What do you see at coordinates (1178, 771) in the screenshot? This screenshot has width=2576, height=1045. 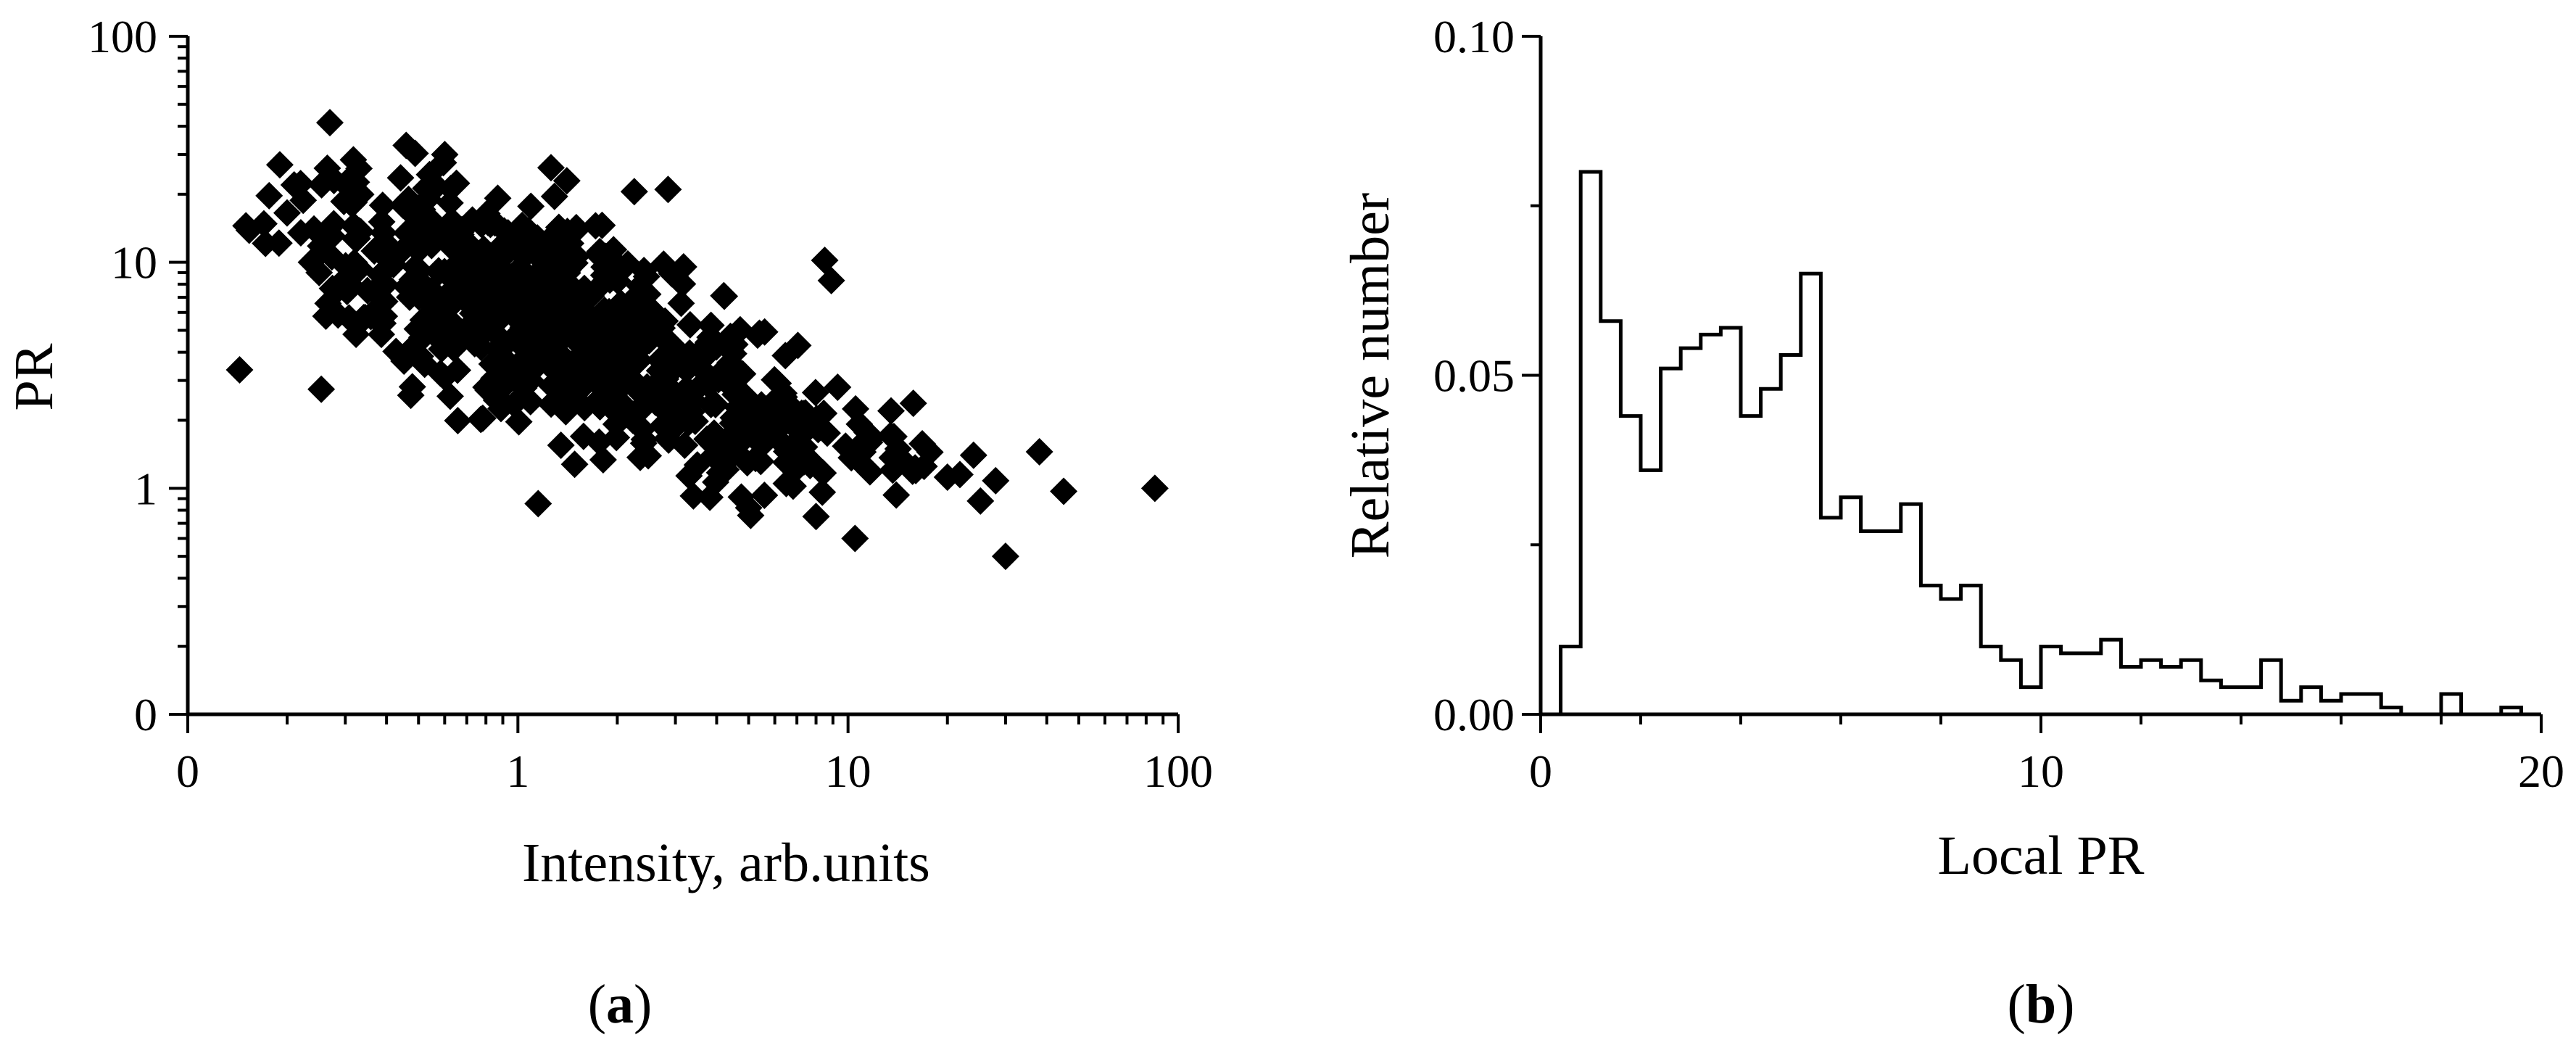 I see `a-x-tick-label: 100` at bounding box center [1178, 771].